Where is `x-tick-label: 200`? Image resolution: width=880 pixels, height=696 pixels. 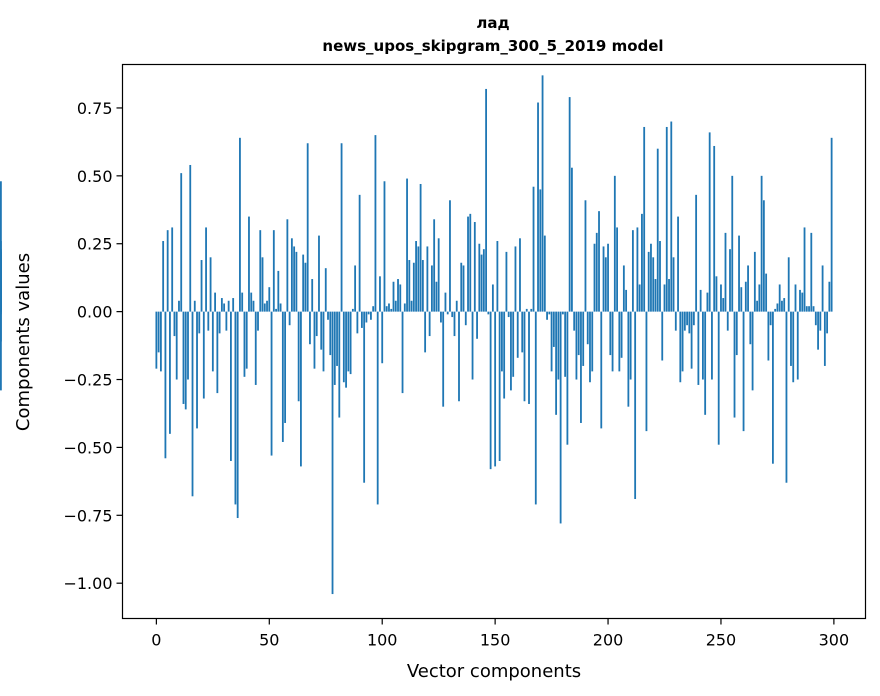 x-tick-label: 200 is located at coordinates (608, 640).